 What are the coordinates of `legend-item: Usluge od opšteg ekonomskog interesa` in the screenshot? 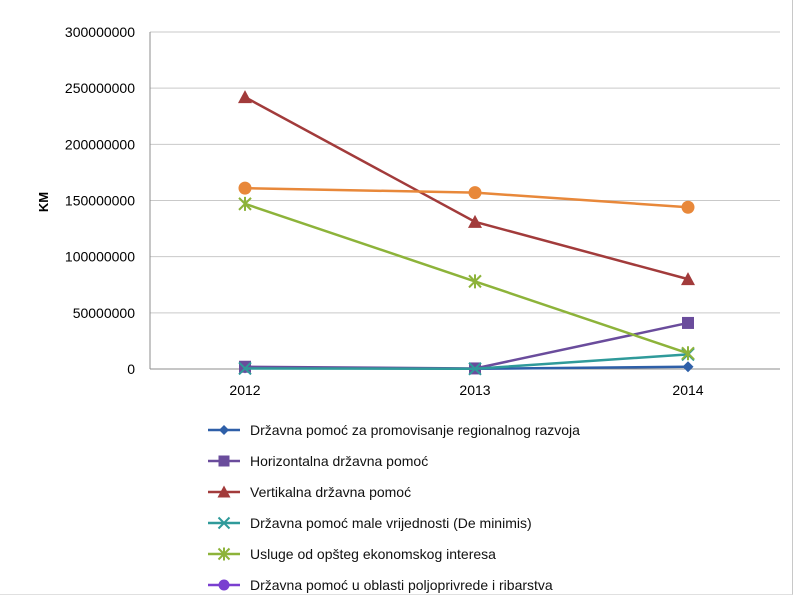 It's located at (352, 554).